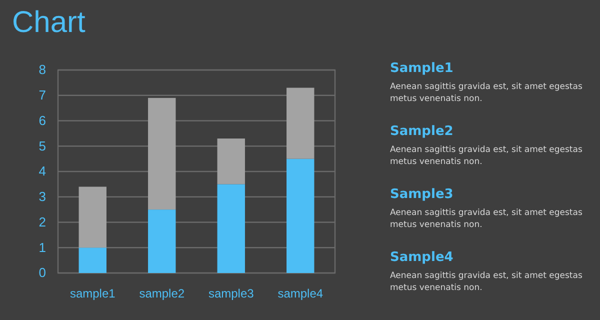 The image size is (600, 320). Describe the element at coordinates (42, 222) in the screenshot. I see `y-tick-label: 2` at that location.